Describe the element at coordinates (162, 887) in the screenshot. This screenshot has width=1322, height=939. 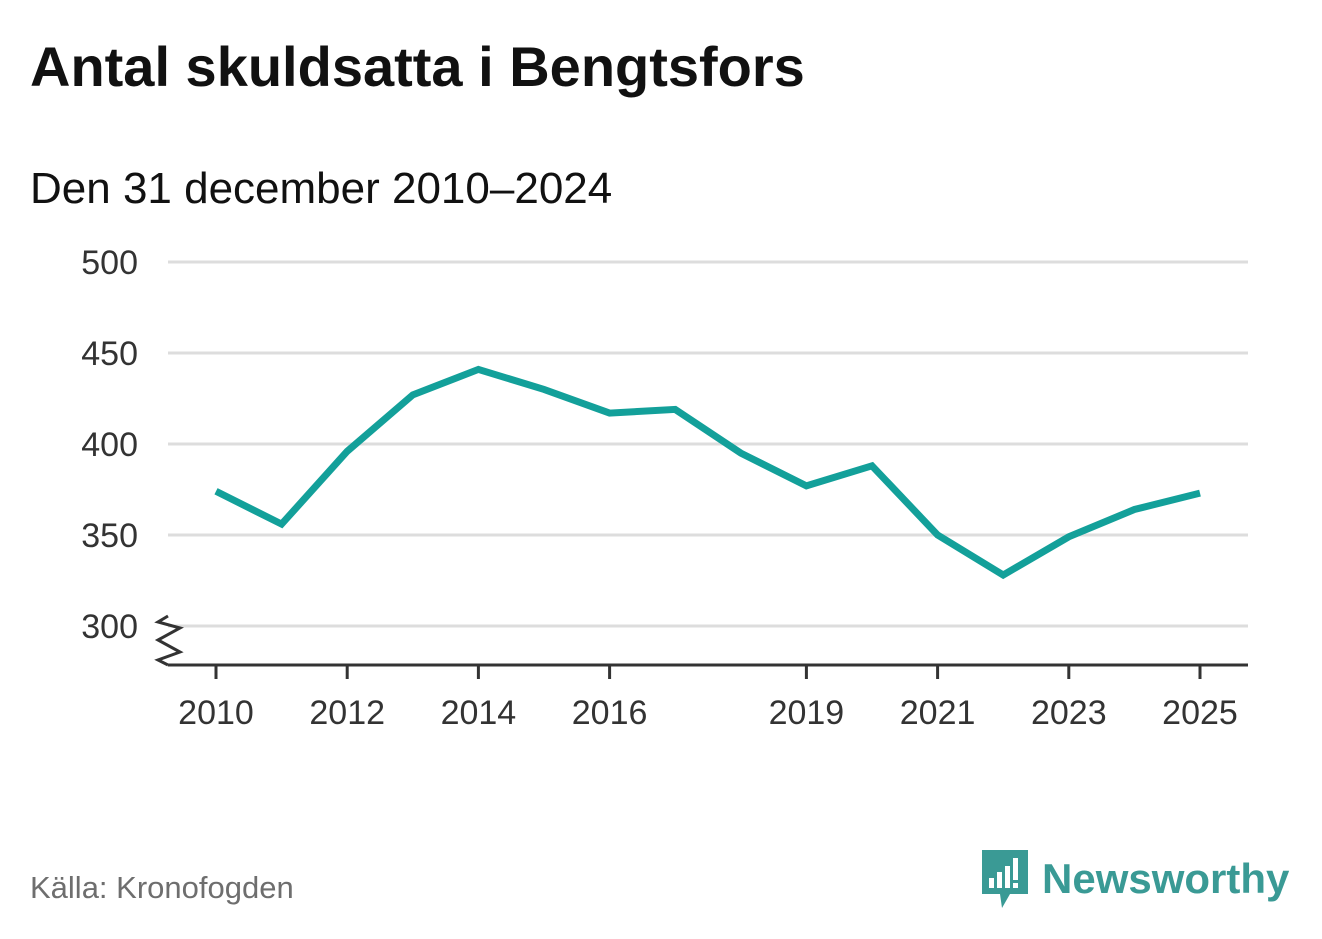
I see `source-note: Källa: Kronofogden` at that location.